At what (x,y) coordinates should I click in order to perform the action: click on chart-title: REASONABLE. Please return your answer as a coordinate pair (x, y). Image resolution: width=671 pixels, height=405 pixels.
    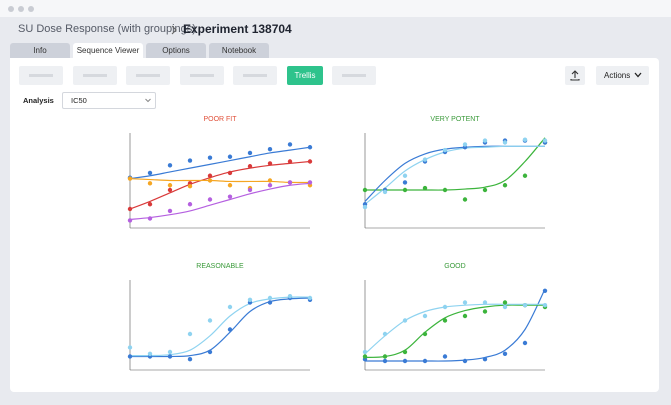
    Looking at the image, I should click on (220, 266).